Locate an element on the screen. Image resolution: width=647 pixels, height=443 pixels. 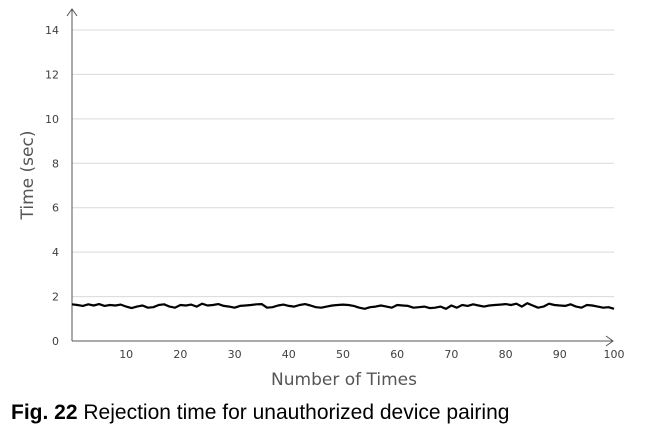
x-tick-label-80: 80 is located at coordinates (506, 354).